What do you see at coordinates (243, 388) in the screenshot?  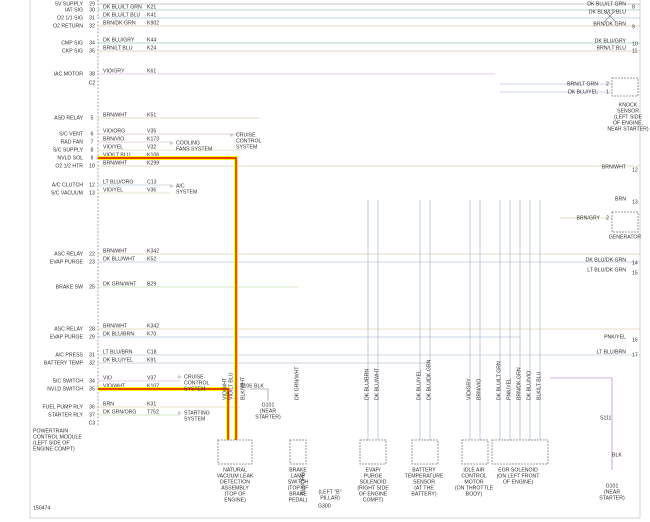 I see `wire-color: BLK/WHT` at bounding box center [243, 388].